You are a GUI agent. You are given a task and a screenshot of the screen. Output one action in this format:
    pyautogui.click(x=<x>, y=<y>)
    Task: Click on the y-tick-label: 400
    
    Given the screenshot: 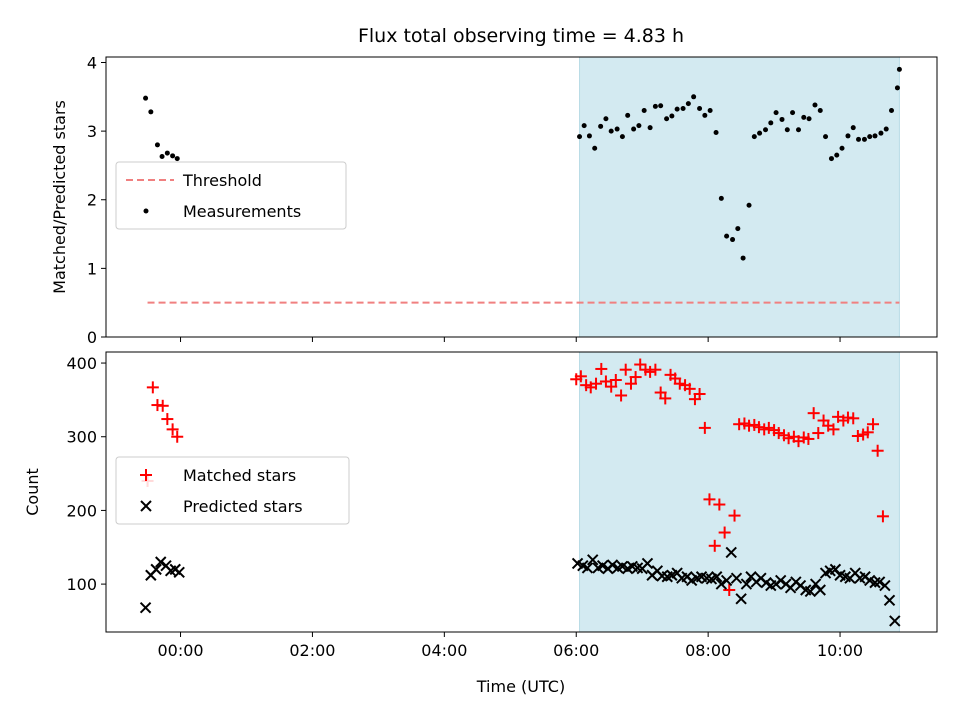 What is the action you would take?
    pyautogui.click(x=81, y=363)
    